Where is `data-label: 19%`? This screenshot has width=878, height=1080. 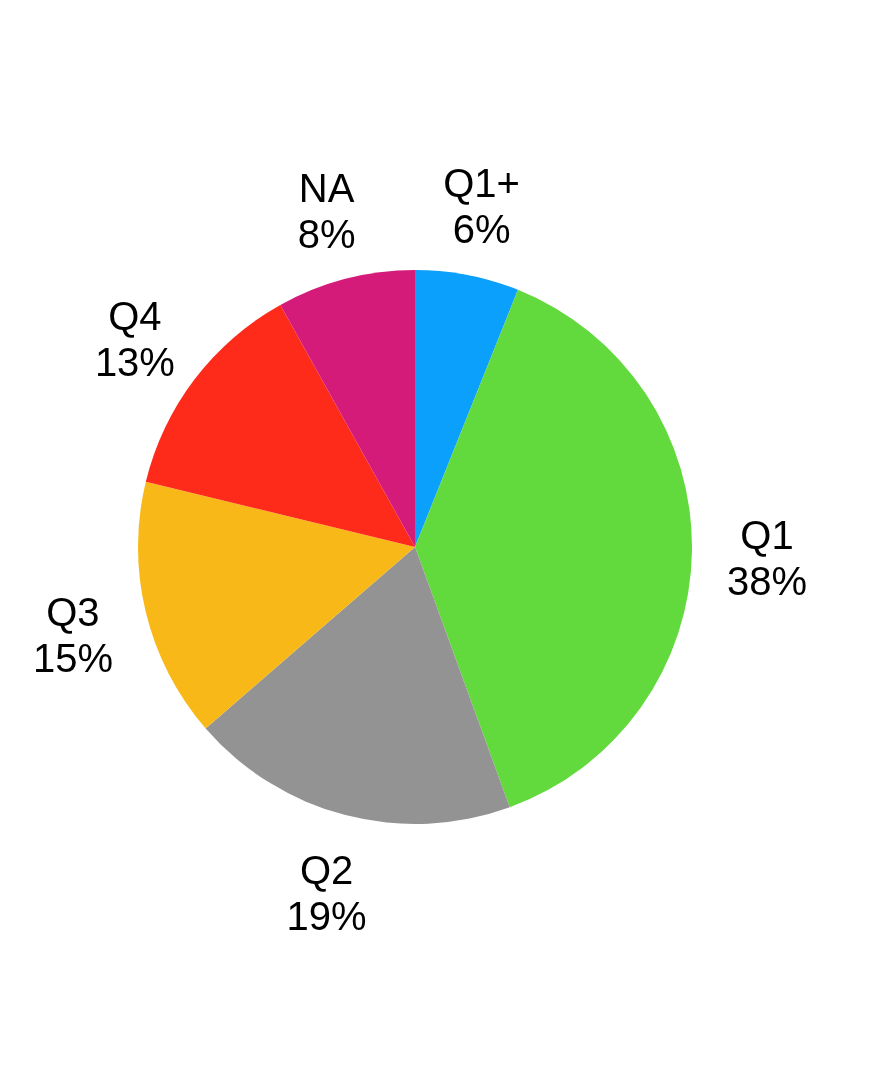
data-label: 19% is located at coordinates (326, 915).